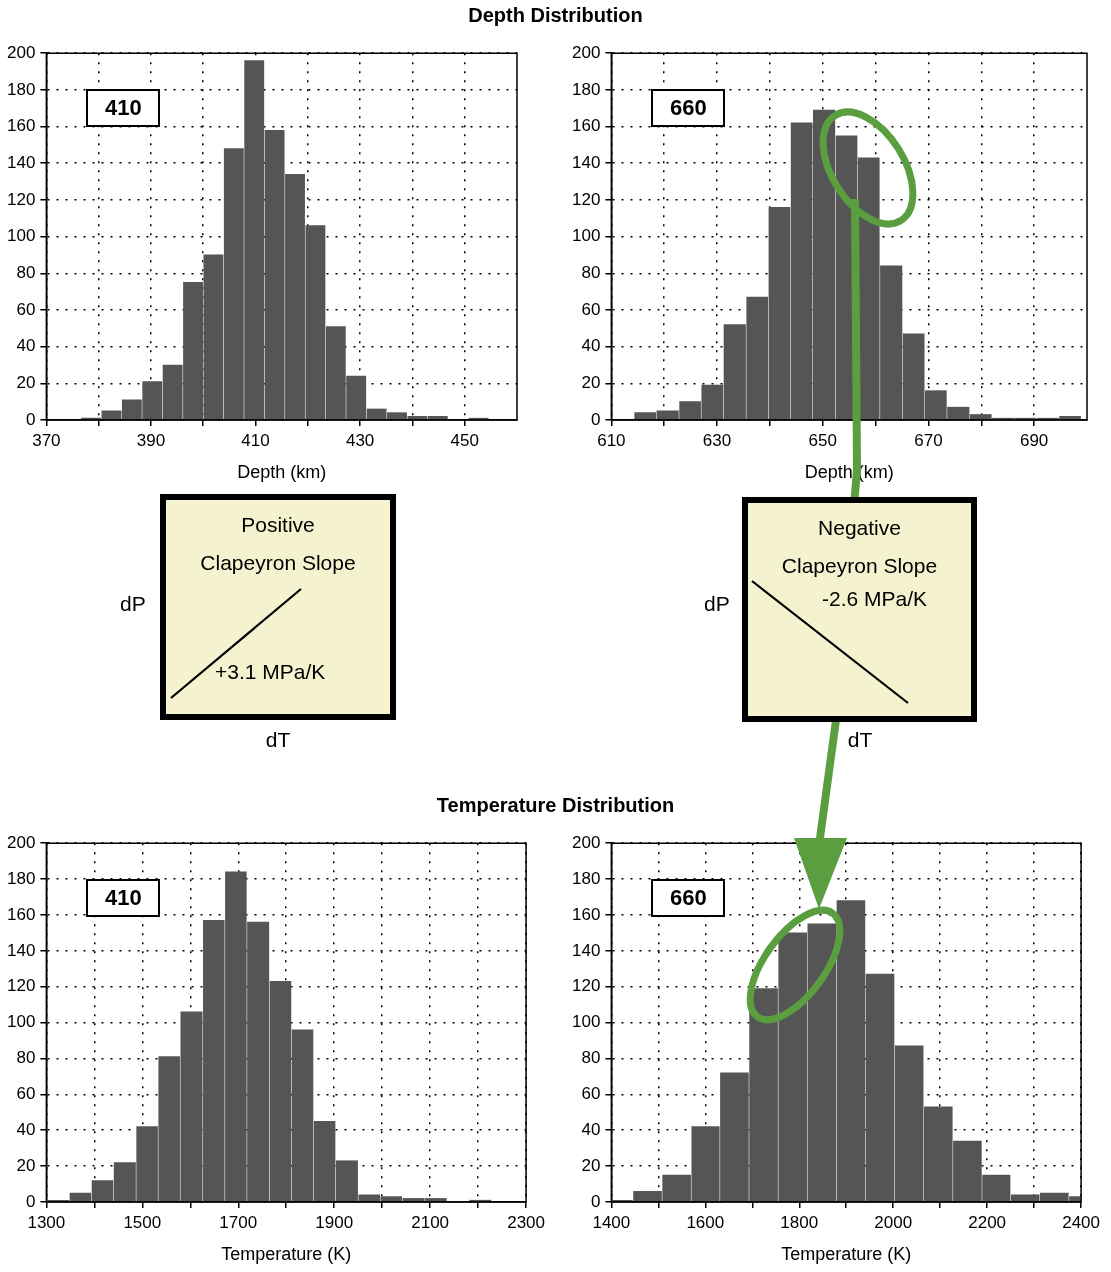  Describe the element at coordinates (822, 440) in the screenshot. I see `x-tick-label: 650` at that location.